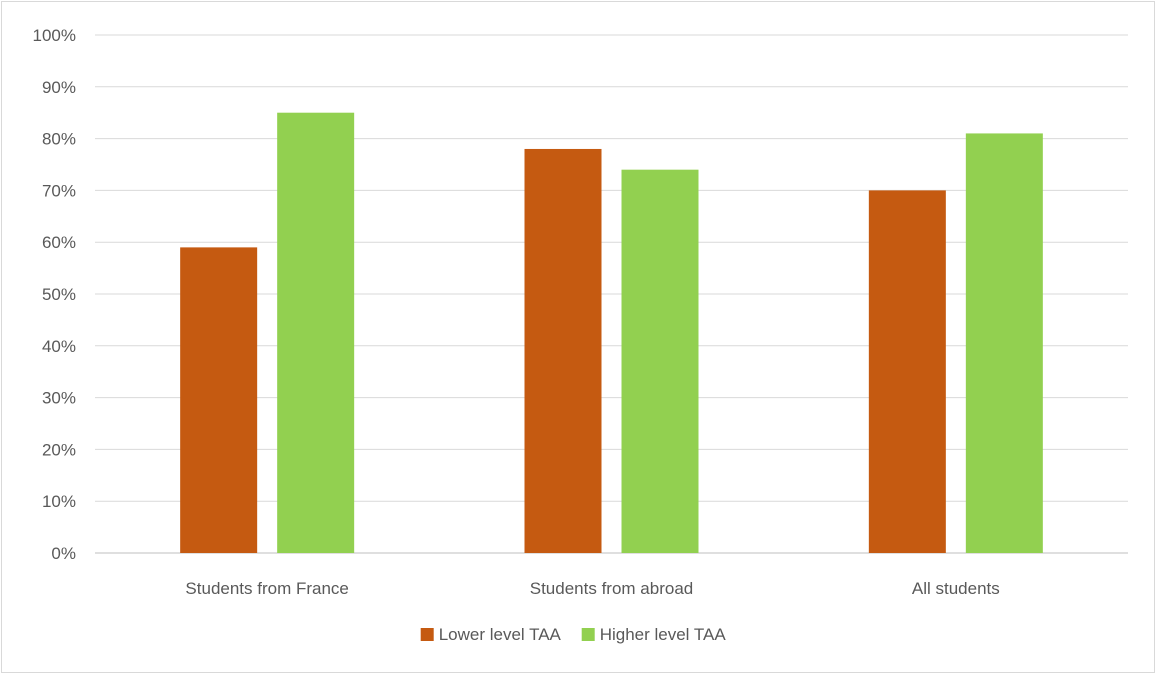 The width and height of the screenshot is (1157, 675). Describe the element at coordinates (54, 35) in the screenshot. I see `y-tick-label: 100%` at that location.